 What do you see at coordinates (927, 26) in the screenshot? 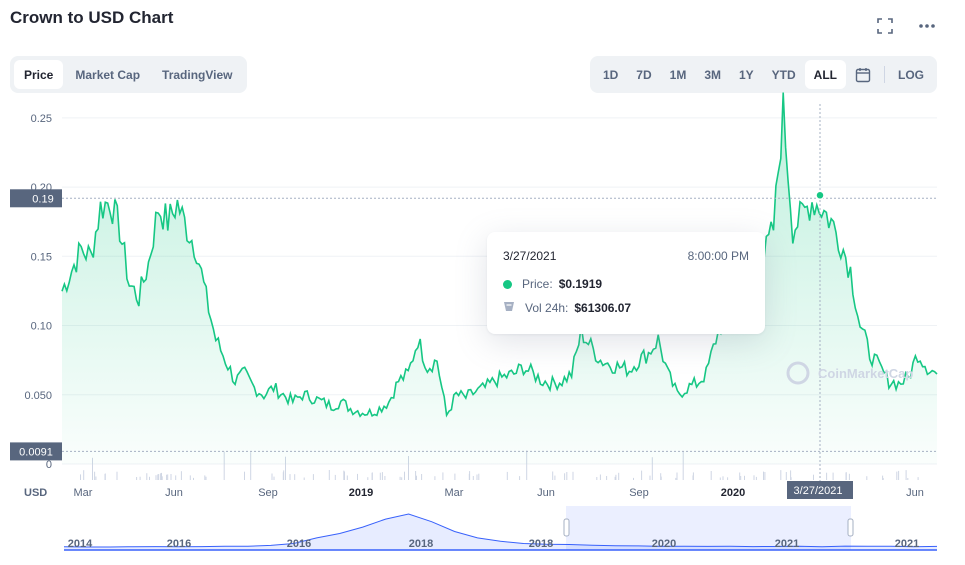
I see `more-icon` at bounding box center [927, 26].